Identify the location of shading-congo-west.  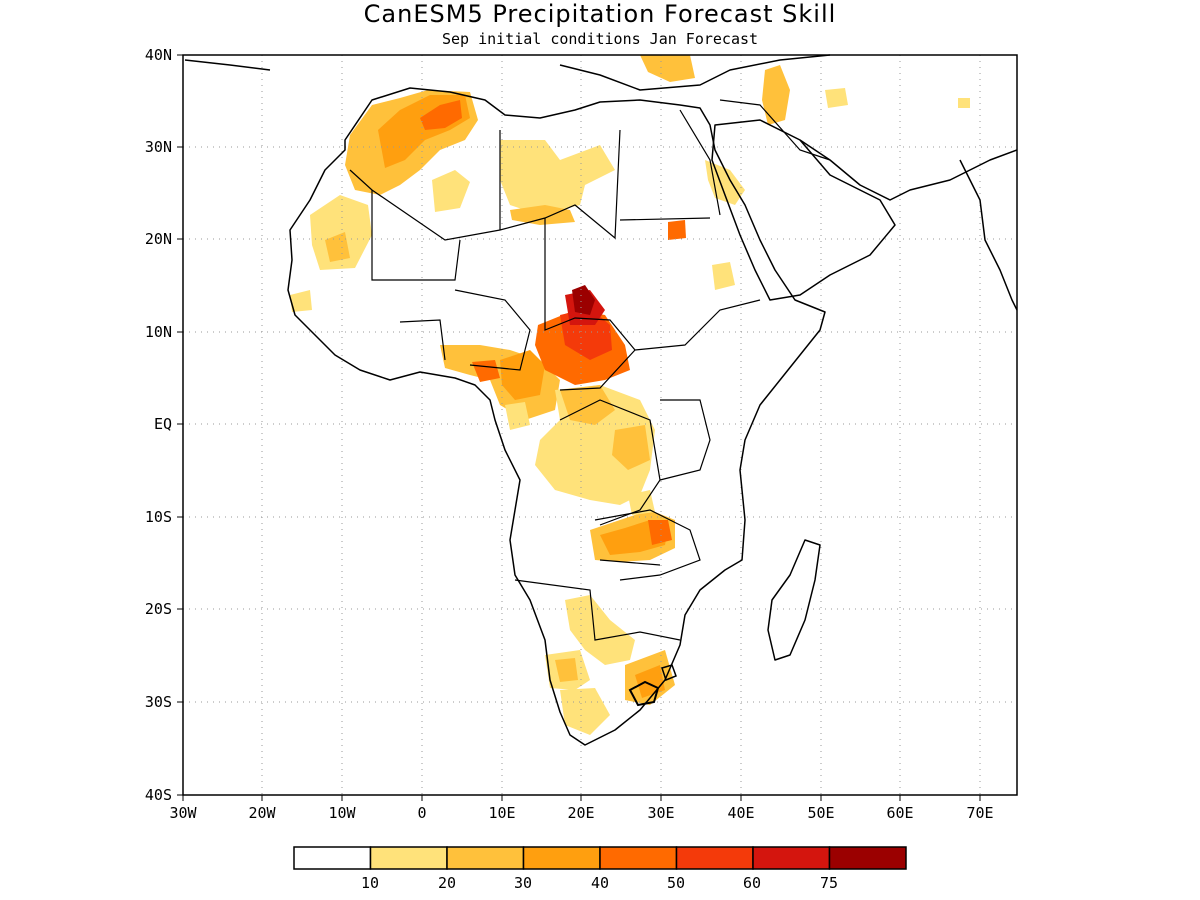
(517, 416).